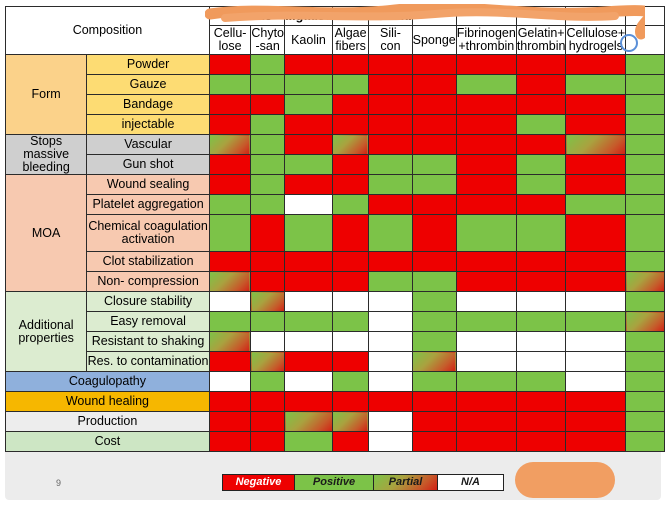 This screenshot has height=506, width=665. What do you see at coordinates (335, 261) in the screenshot?
I see `table-row: Clot stabilization` at bounding box center [335, 261].